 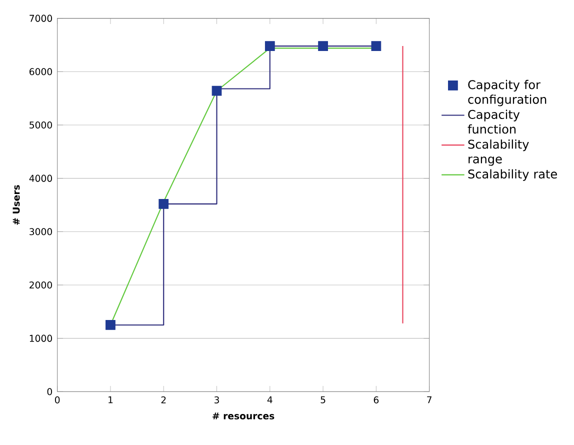 I want to click on legend-label: Scalability rate, so click(x=512, y=175).